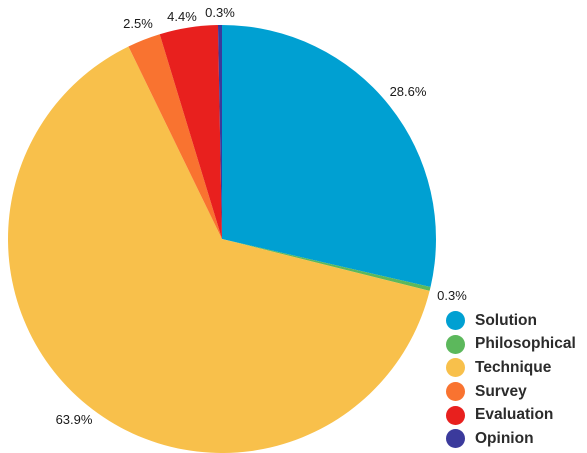 The height and width of the screenshot is (453, 587). What do you see at coordinates (182, 16) in the screenshot?
I see `slice-label-evaluation: 4.4%` at bounding box center [182, 16].